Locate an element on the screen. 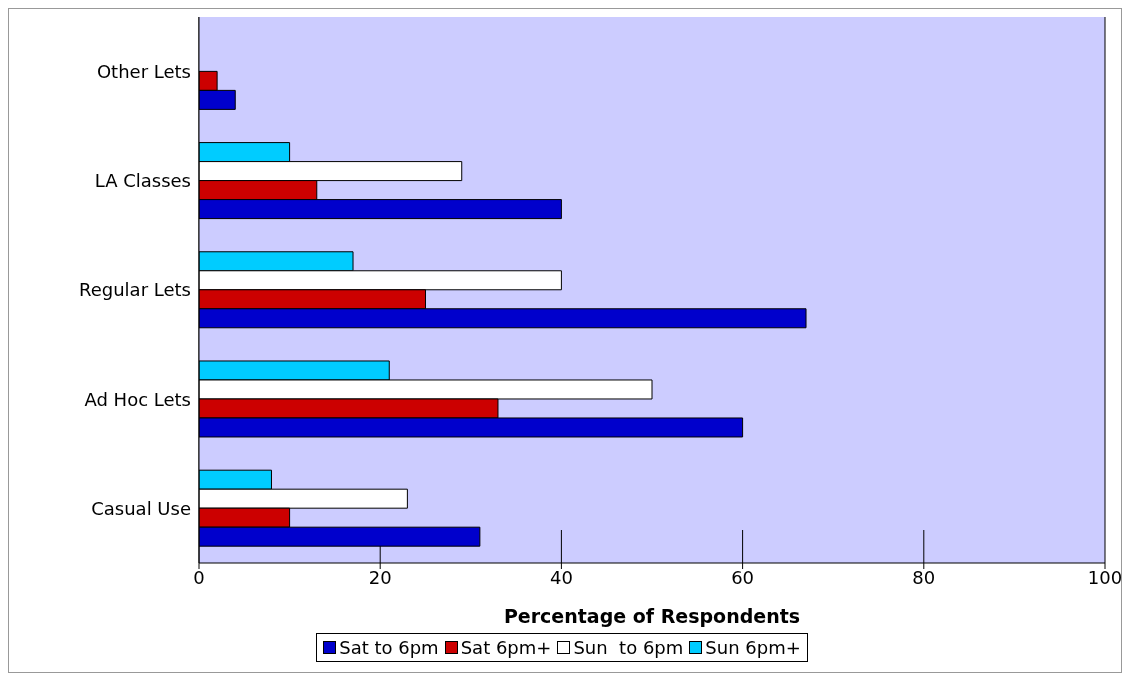 The image size is (1130, 681). x-tick-label: 100 is located at coordinates (1105, 577).